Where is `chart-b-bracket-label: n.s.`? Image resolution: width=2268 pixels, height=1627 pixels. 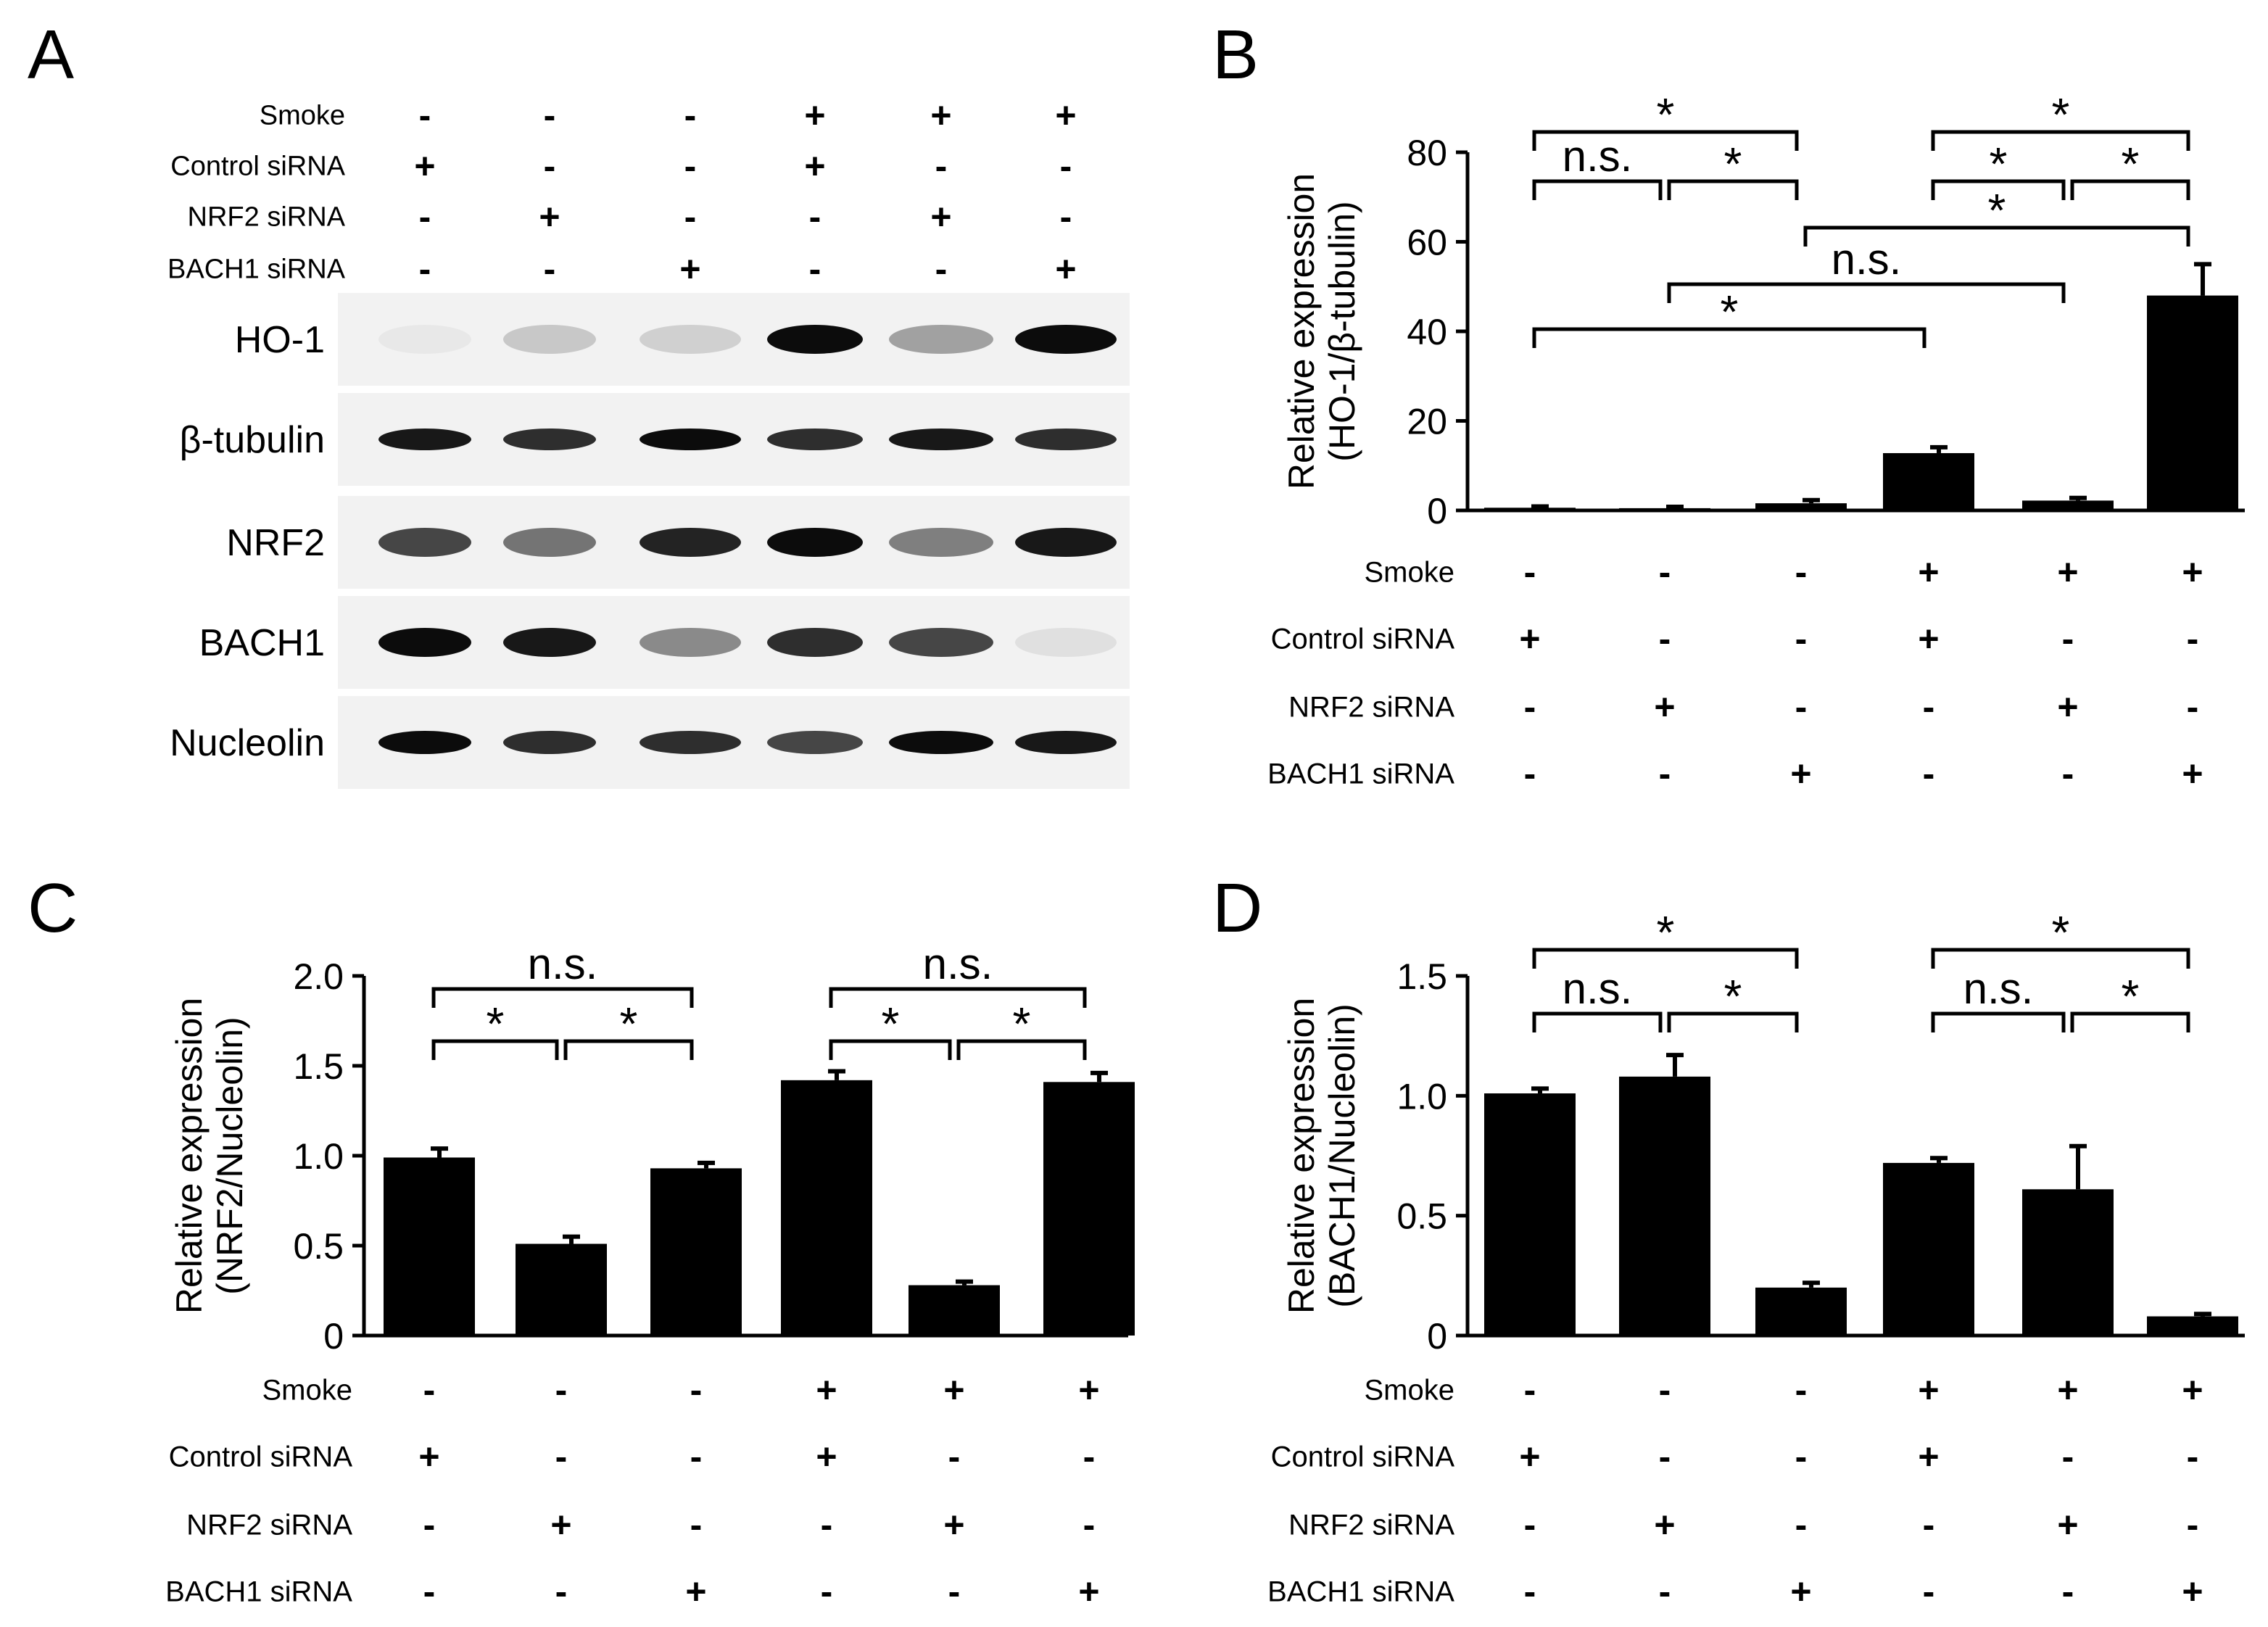 chart-b-bracket-label: n.s. is located at coordinates (1867, 259).